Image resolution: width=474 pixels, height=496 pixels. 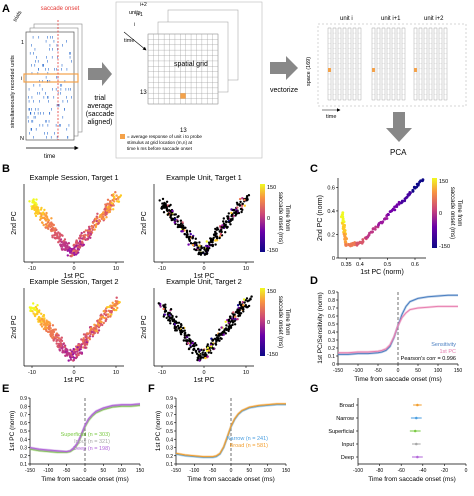 I want to click on y-tick-label: 0.8, so click(x=331, y=301).